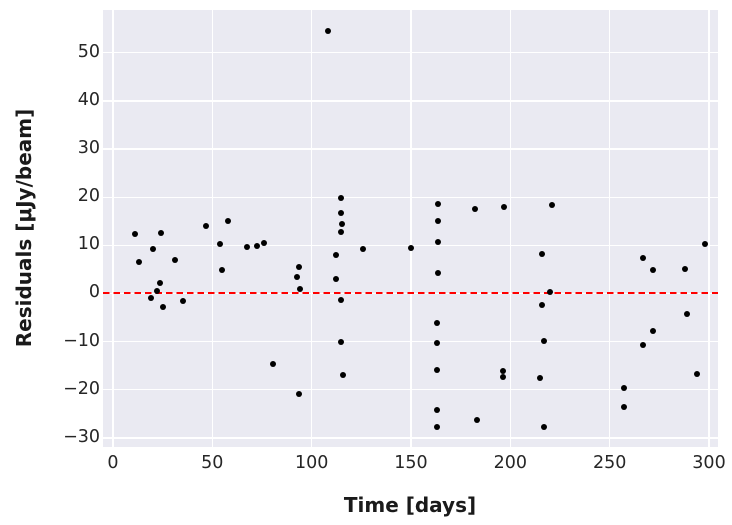 This screenshot has height=525, width=732. I want to click on x-tick-label: 200, so click(510, 463).